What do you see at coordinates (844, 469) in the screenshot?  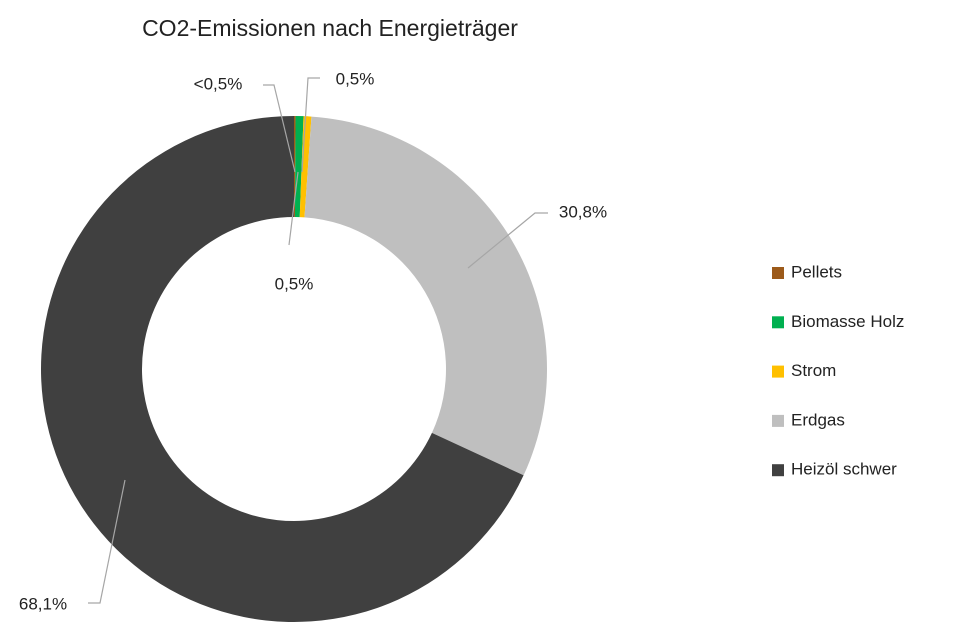 I see `legend-label: Heizöl schwer` at bounding box center [844, 469].